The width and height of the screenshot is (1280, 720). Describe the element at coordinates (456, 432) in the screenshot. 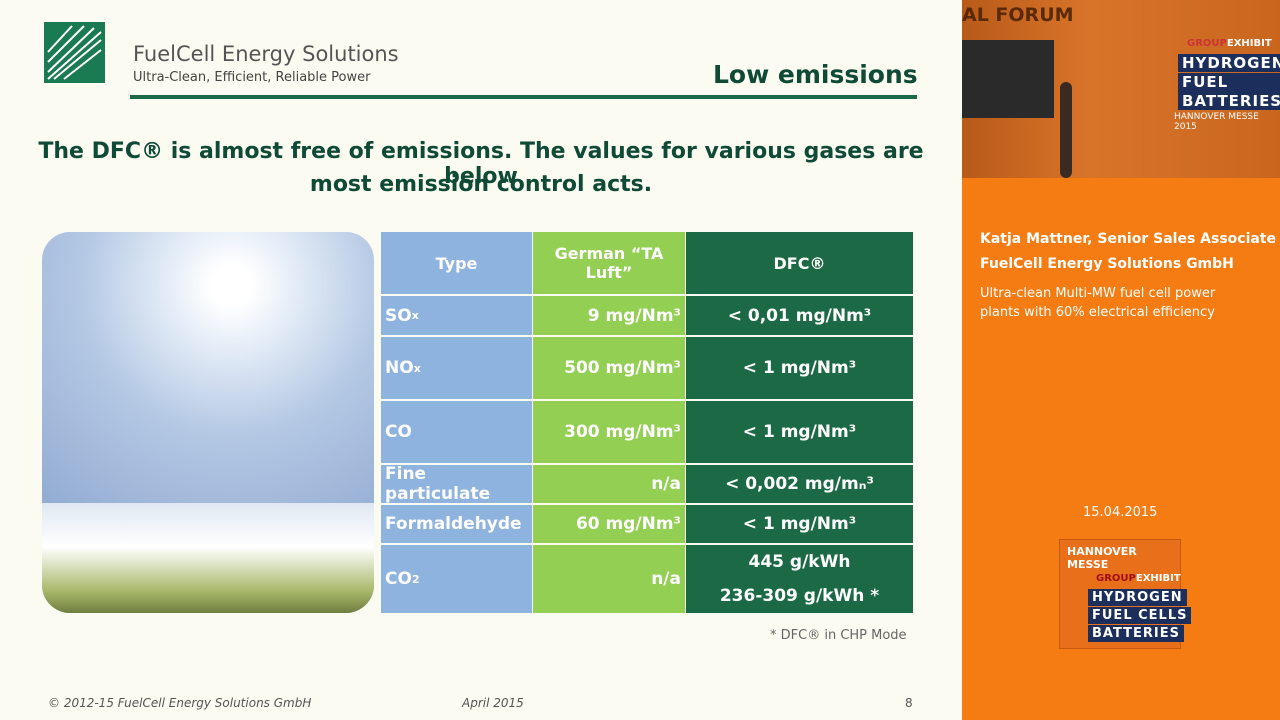

I see `table-cell: CO` at that location.